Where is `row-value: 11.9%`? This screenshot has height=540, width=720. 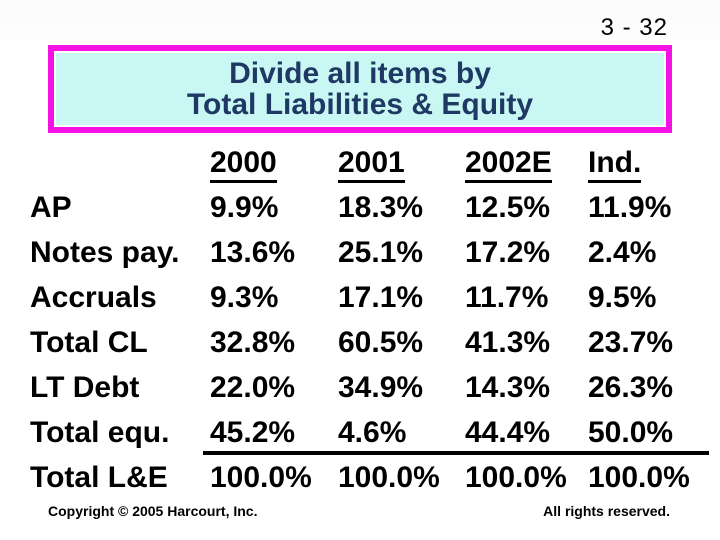
row-value: 11.9% is located at coordinates (630, 207).